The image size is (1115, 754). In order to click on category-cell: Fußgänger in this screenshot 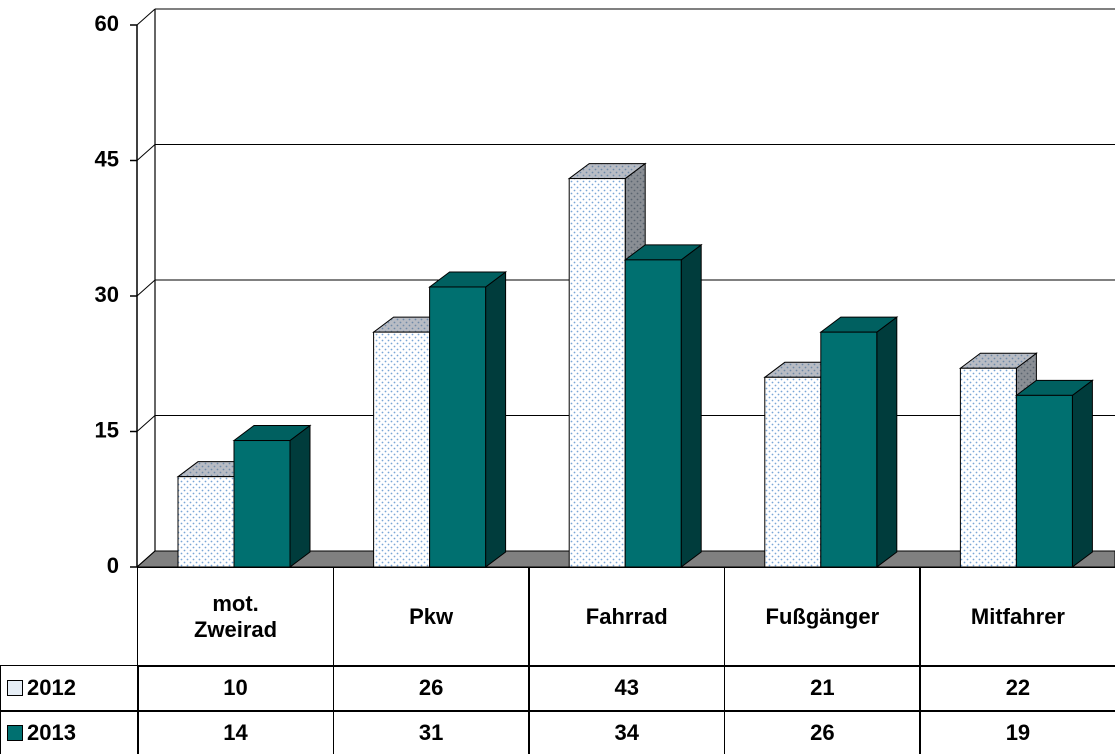, I will do `click(822, 617)`.